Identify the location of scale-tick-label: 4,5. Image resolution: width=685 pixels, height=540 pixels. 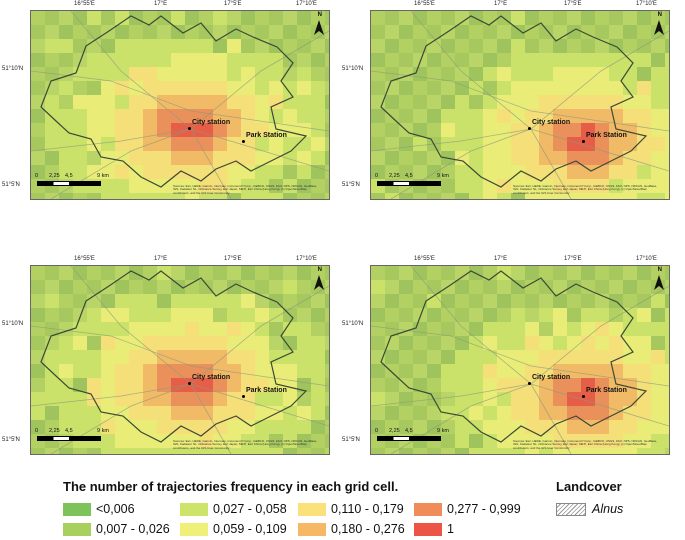
(409, 431).